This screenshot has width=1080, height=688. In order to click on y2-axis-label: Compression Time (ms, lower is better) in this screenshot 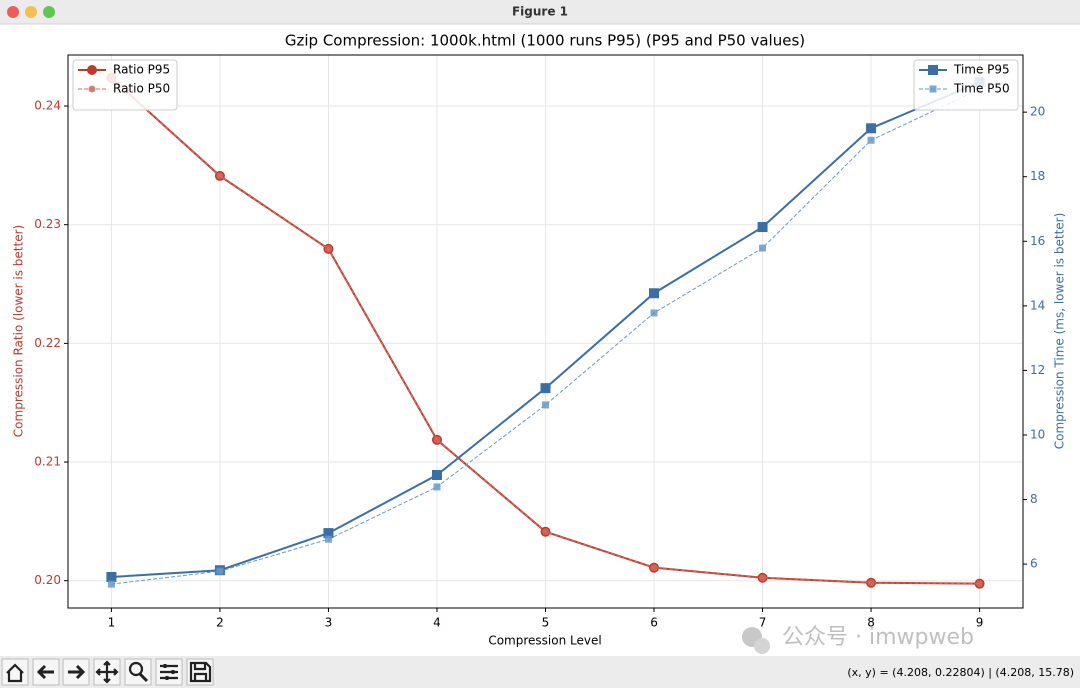, I will do `click(1060, 331)`.